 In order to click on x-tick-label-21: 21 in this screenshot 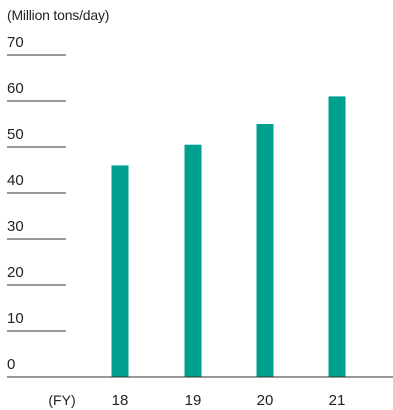, I will do `click(337, 400)`.